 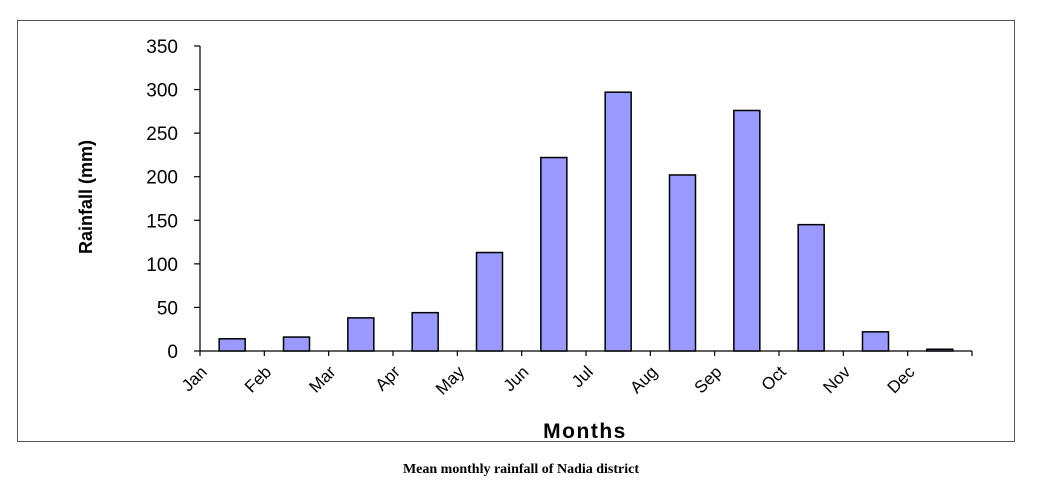 I want to click on bar-aug, so click(x=682, y=263).